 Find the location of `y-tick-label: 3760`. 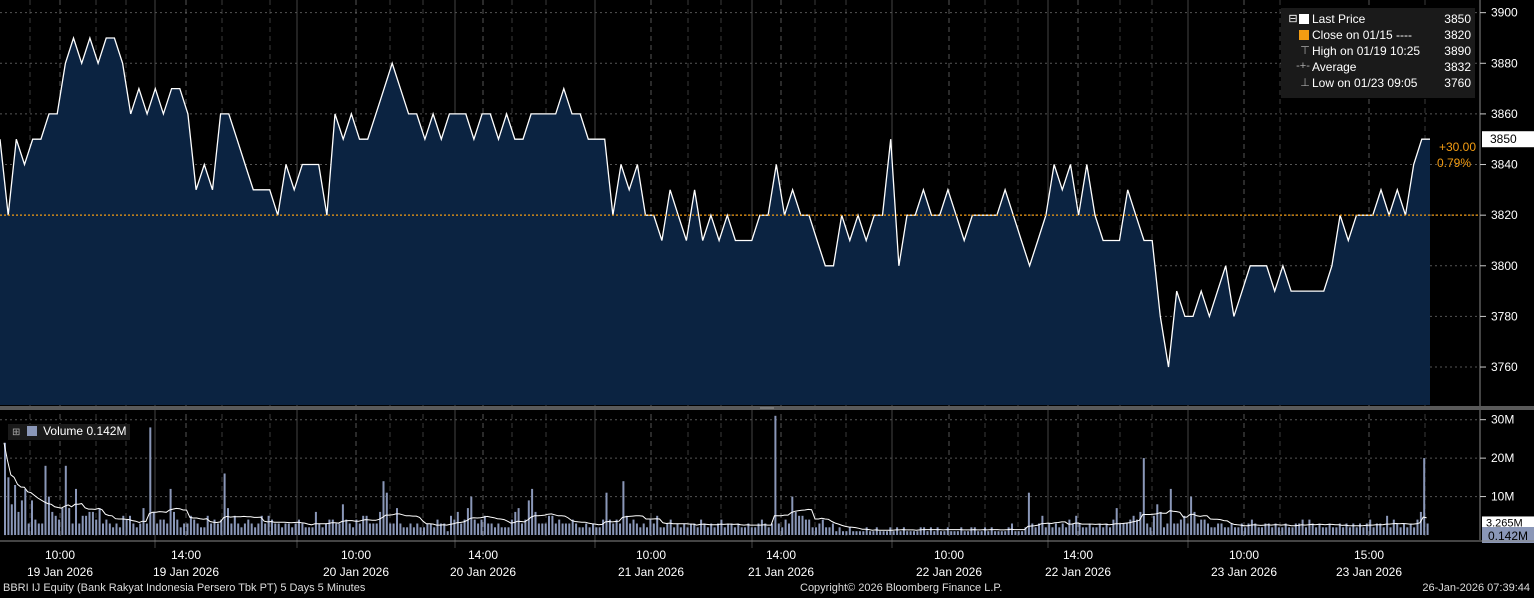

y-tick-label: 3760 is located at coordinates (1504, 367).